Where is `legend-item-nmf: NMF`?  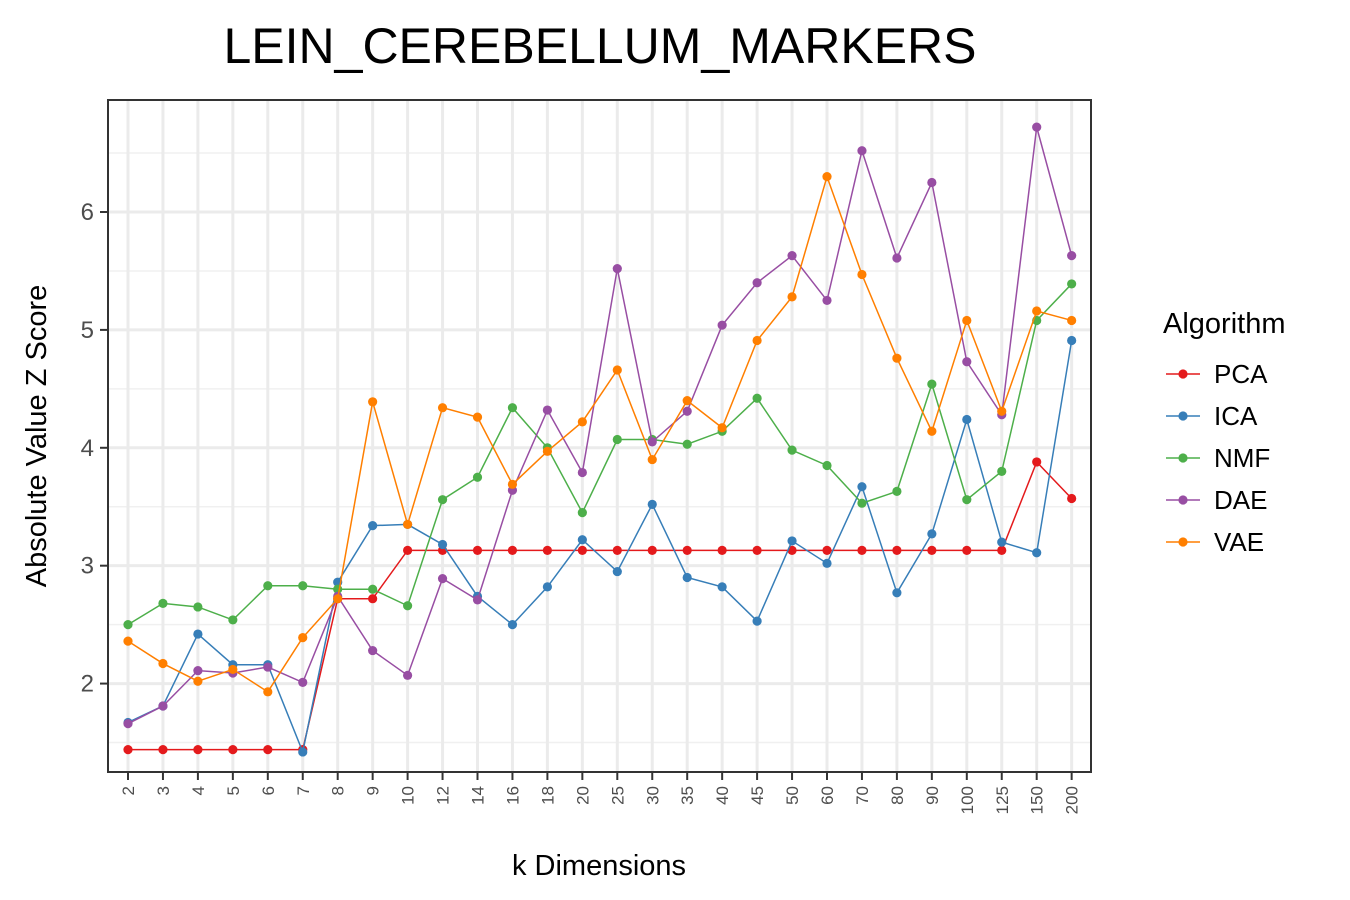 legend-item-nmf: NMF is located at coordinates (1218, 458).